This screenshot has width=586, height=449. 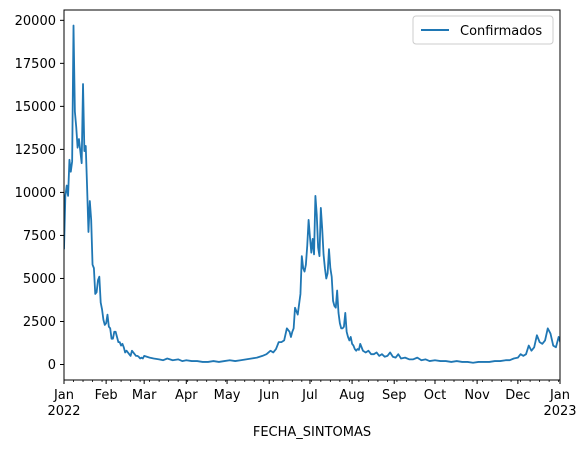 I want to click on x-tick-year-label: 2022, so click(x=63, y=411).